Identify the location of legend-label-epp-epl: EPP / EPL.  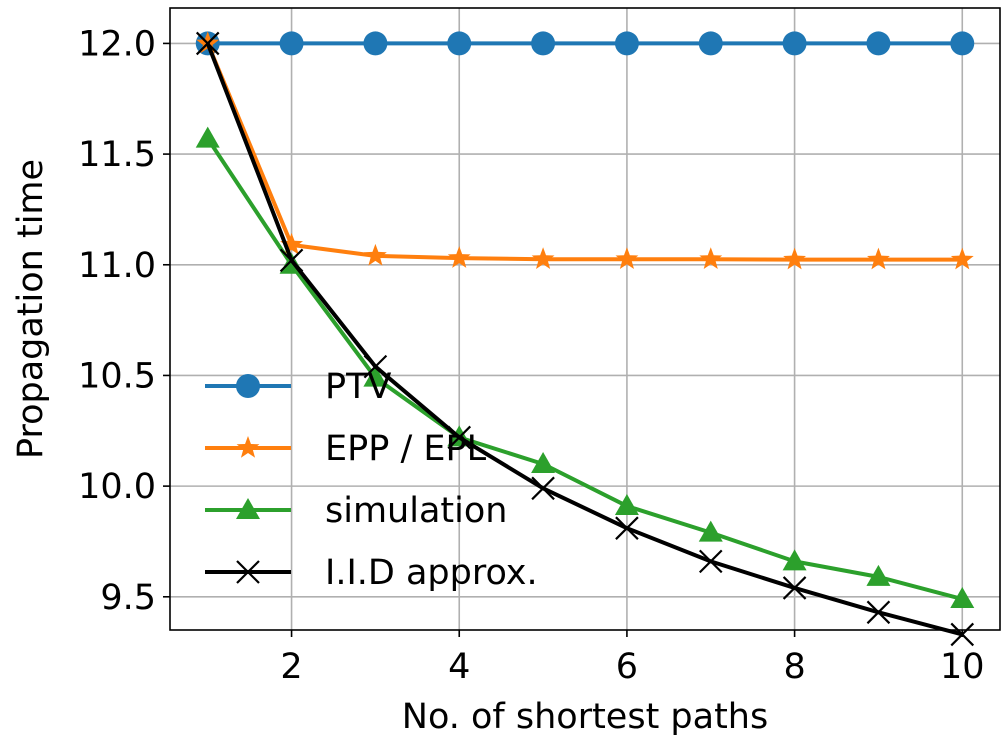
(406, 449).